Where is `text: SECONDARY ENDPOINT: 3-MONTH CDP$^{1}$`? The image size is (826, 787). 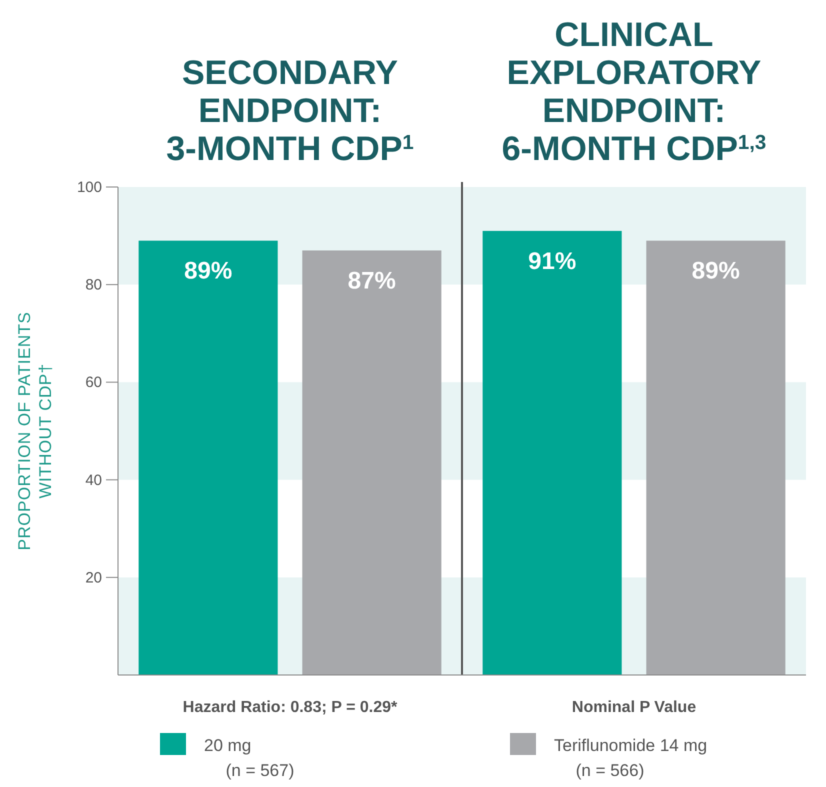 text: SECONDARY ENDPOINT: 3-MONTH CDP$^{1}$ is located at coordinates (290, 111).